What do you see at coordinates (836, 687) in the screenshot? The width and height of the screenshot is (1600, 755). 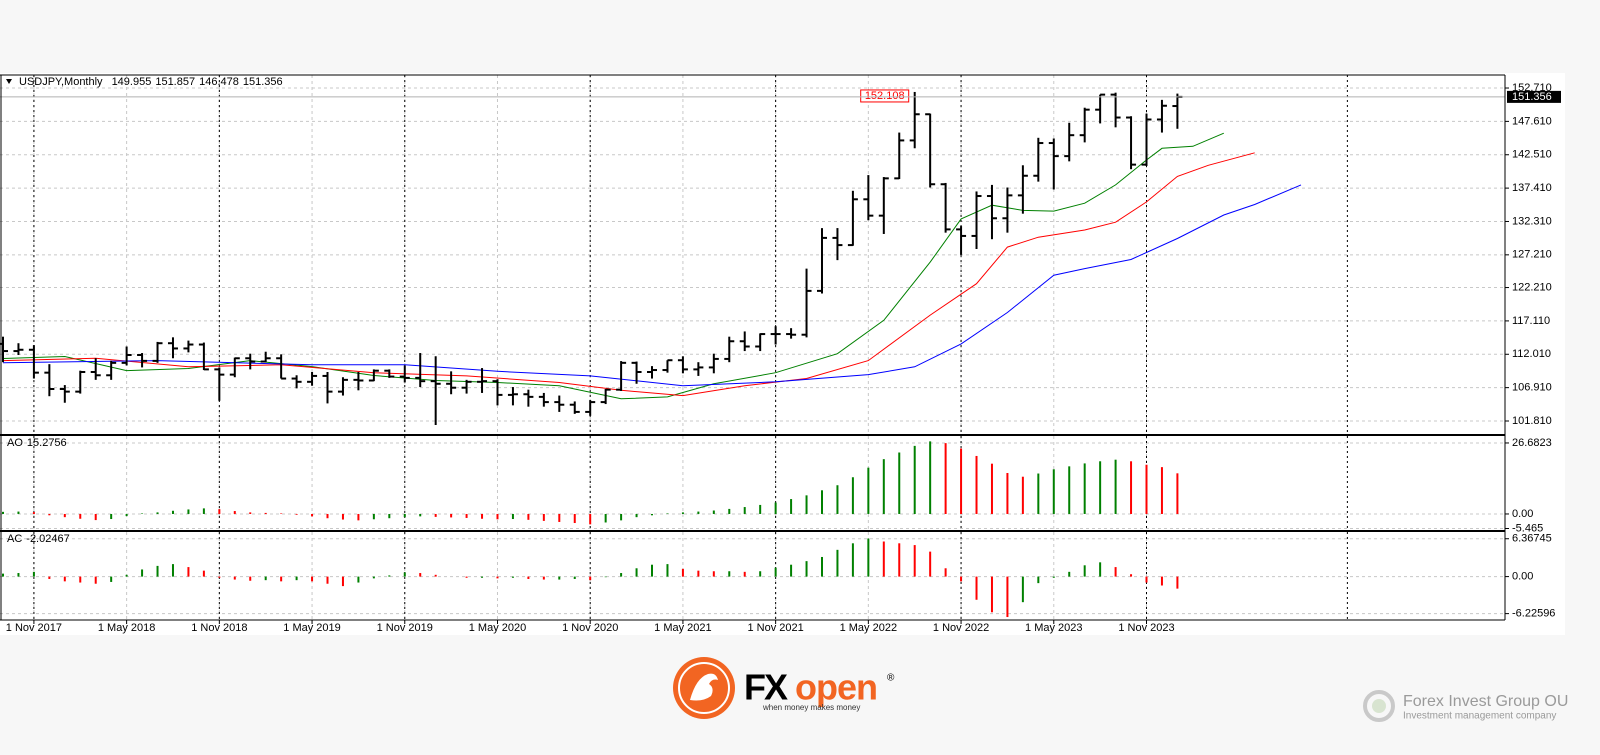 I see `brand-open: open` at bounding box center [836, 687].